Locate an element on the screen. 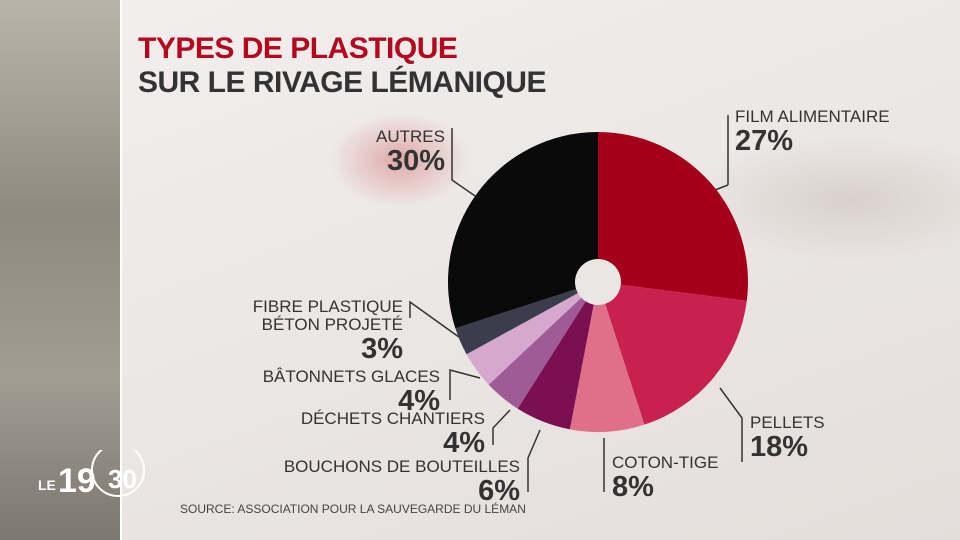  background-photo is located at coordinates (61, 270).